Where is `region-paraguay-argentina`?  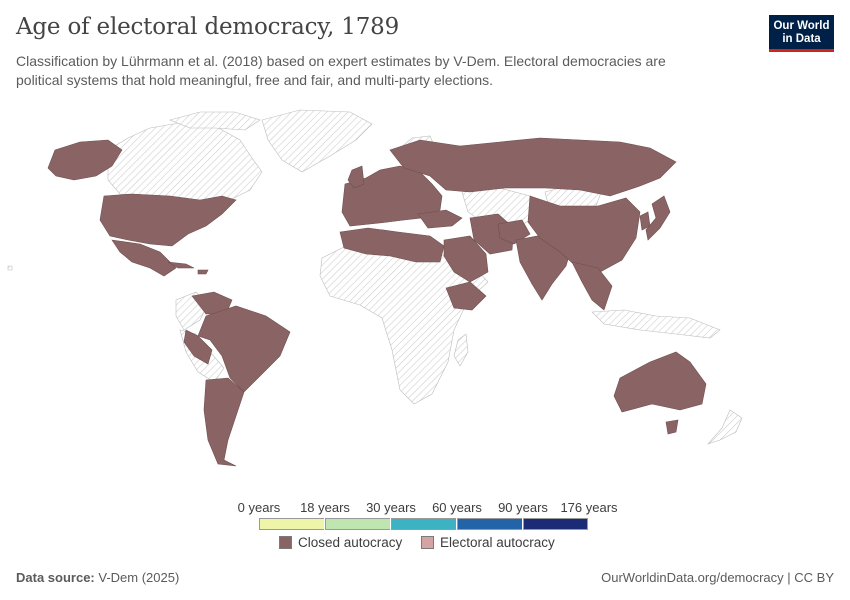
region-paraguay-argentina is located at coordinates (224, 422).